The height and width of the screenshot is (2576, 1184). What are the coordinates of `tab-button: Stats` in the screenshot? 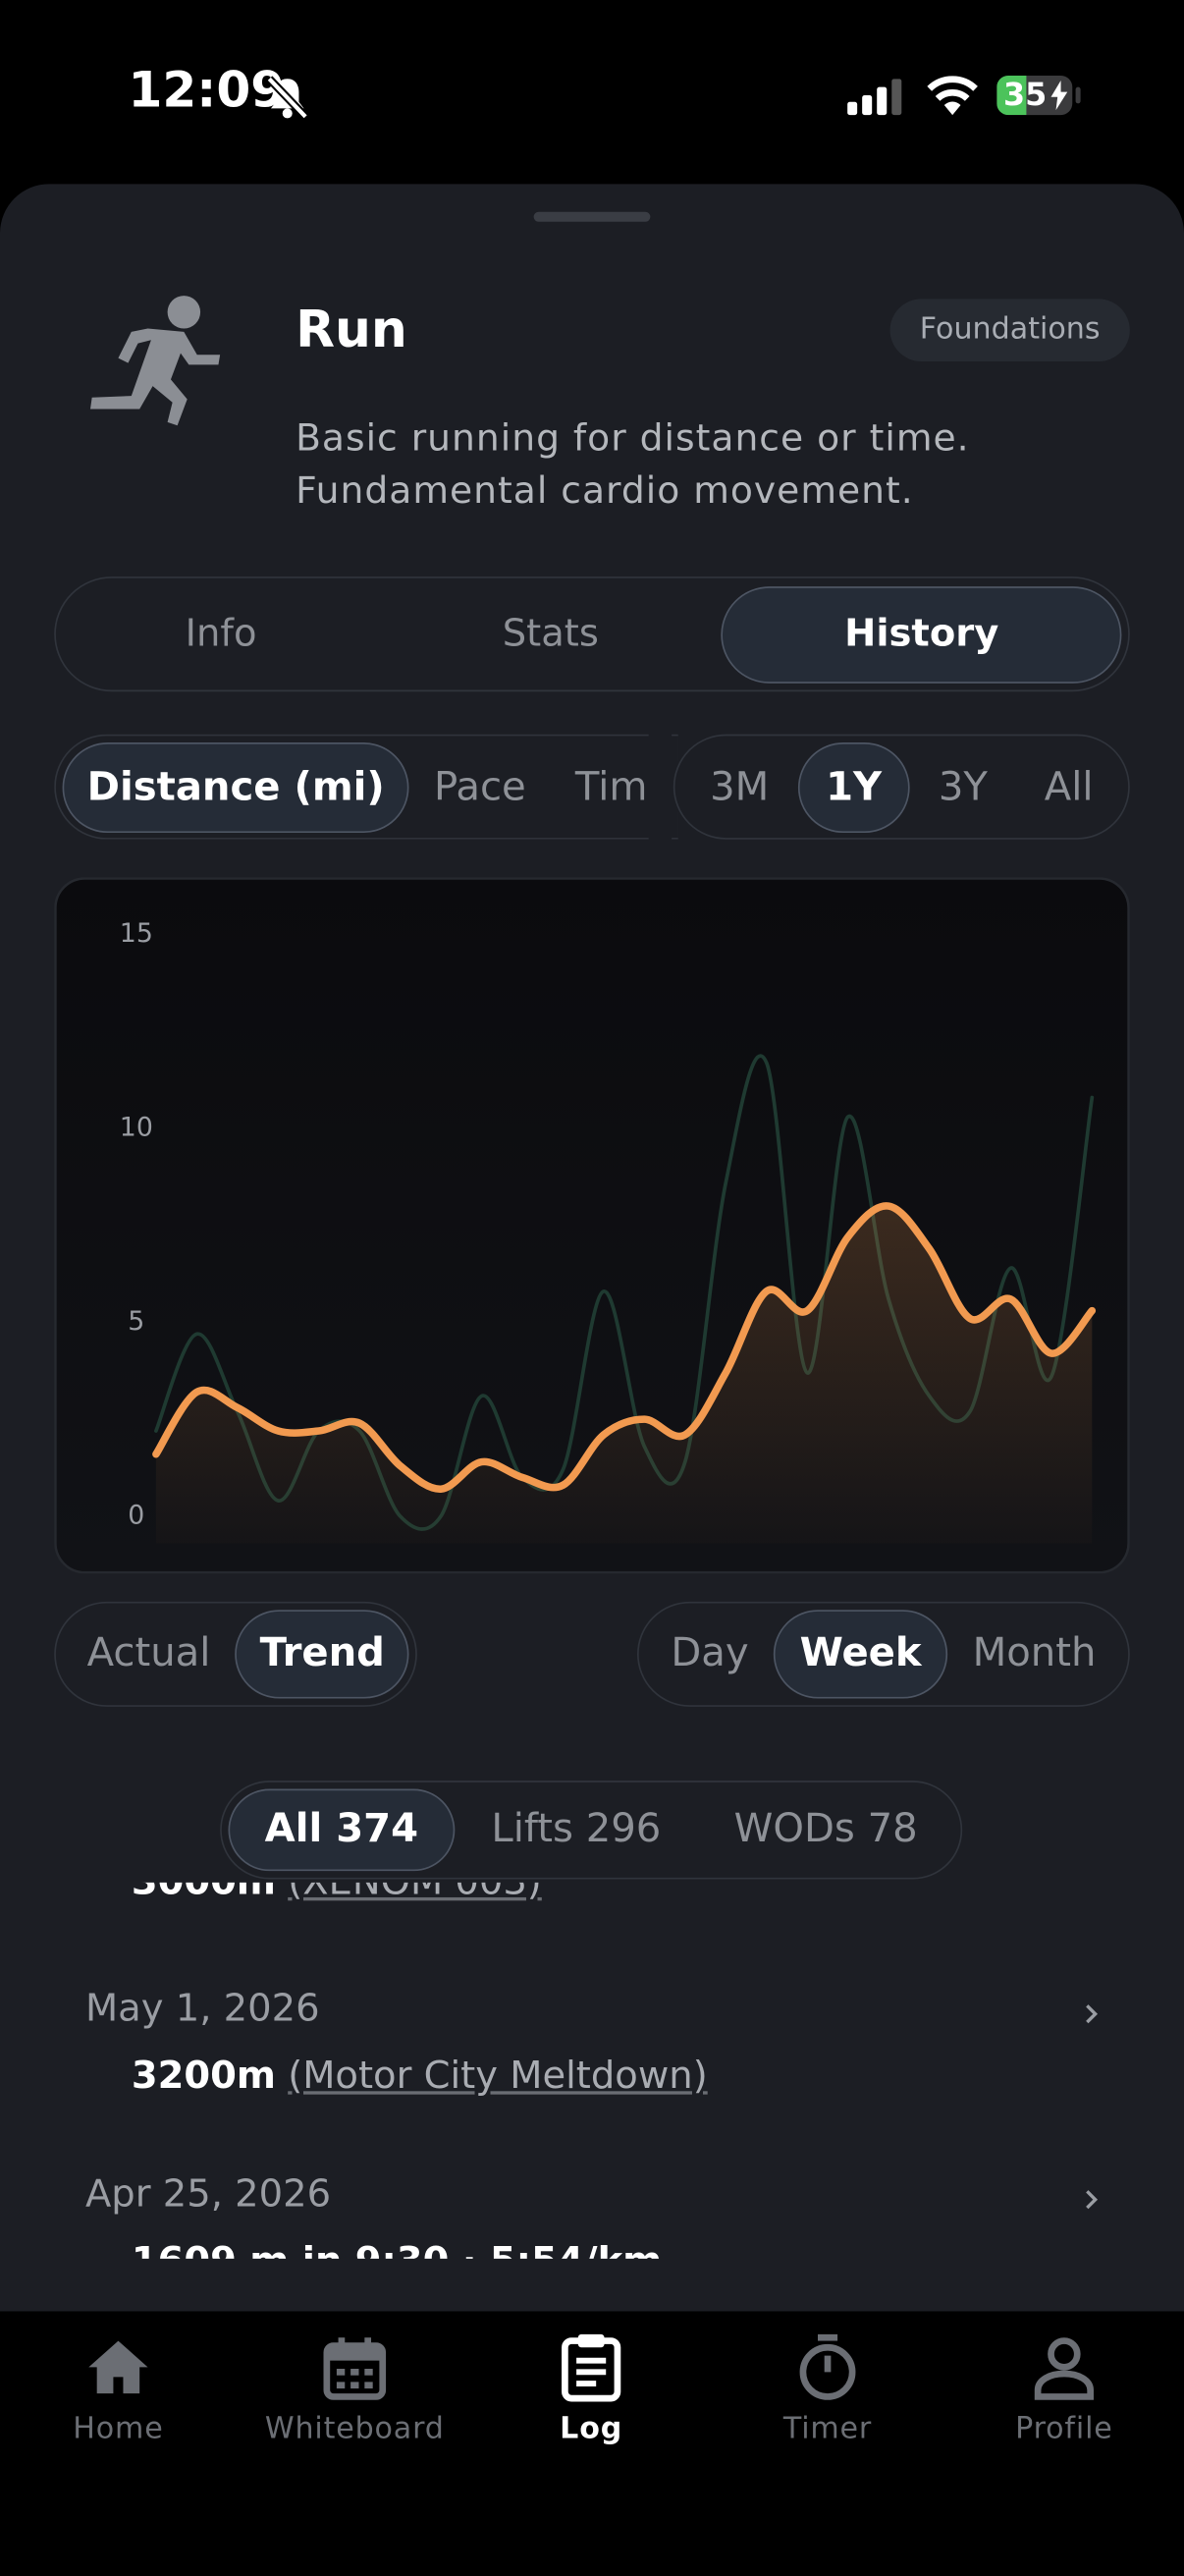 It's located at (551, 633).